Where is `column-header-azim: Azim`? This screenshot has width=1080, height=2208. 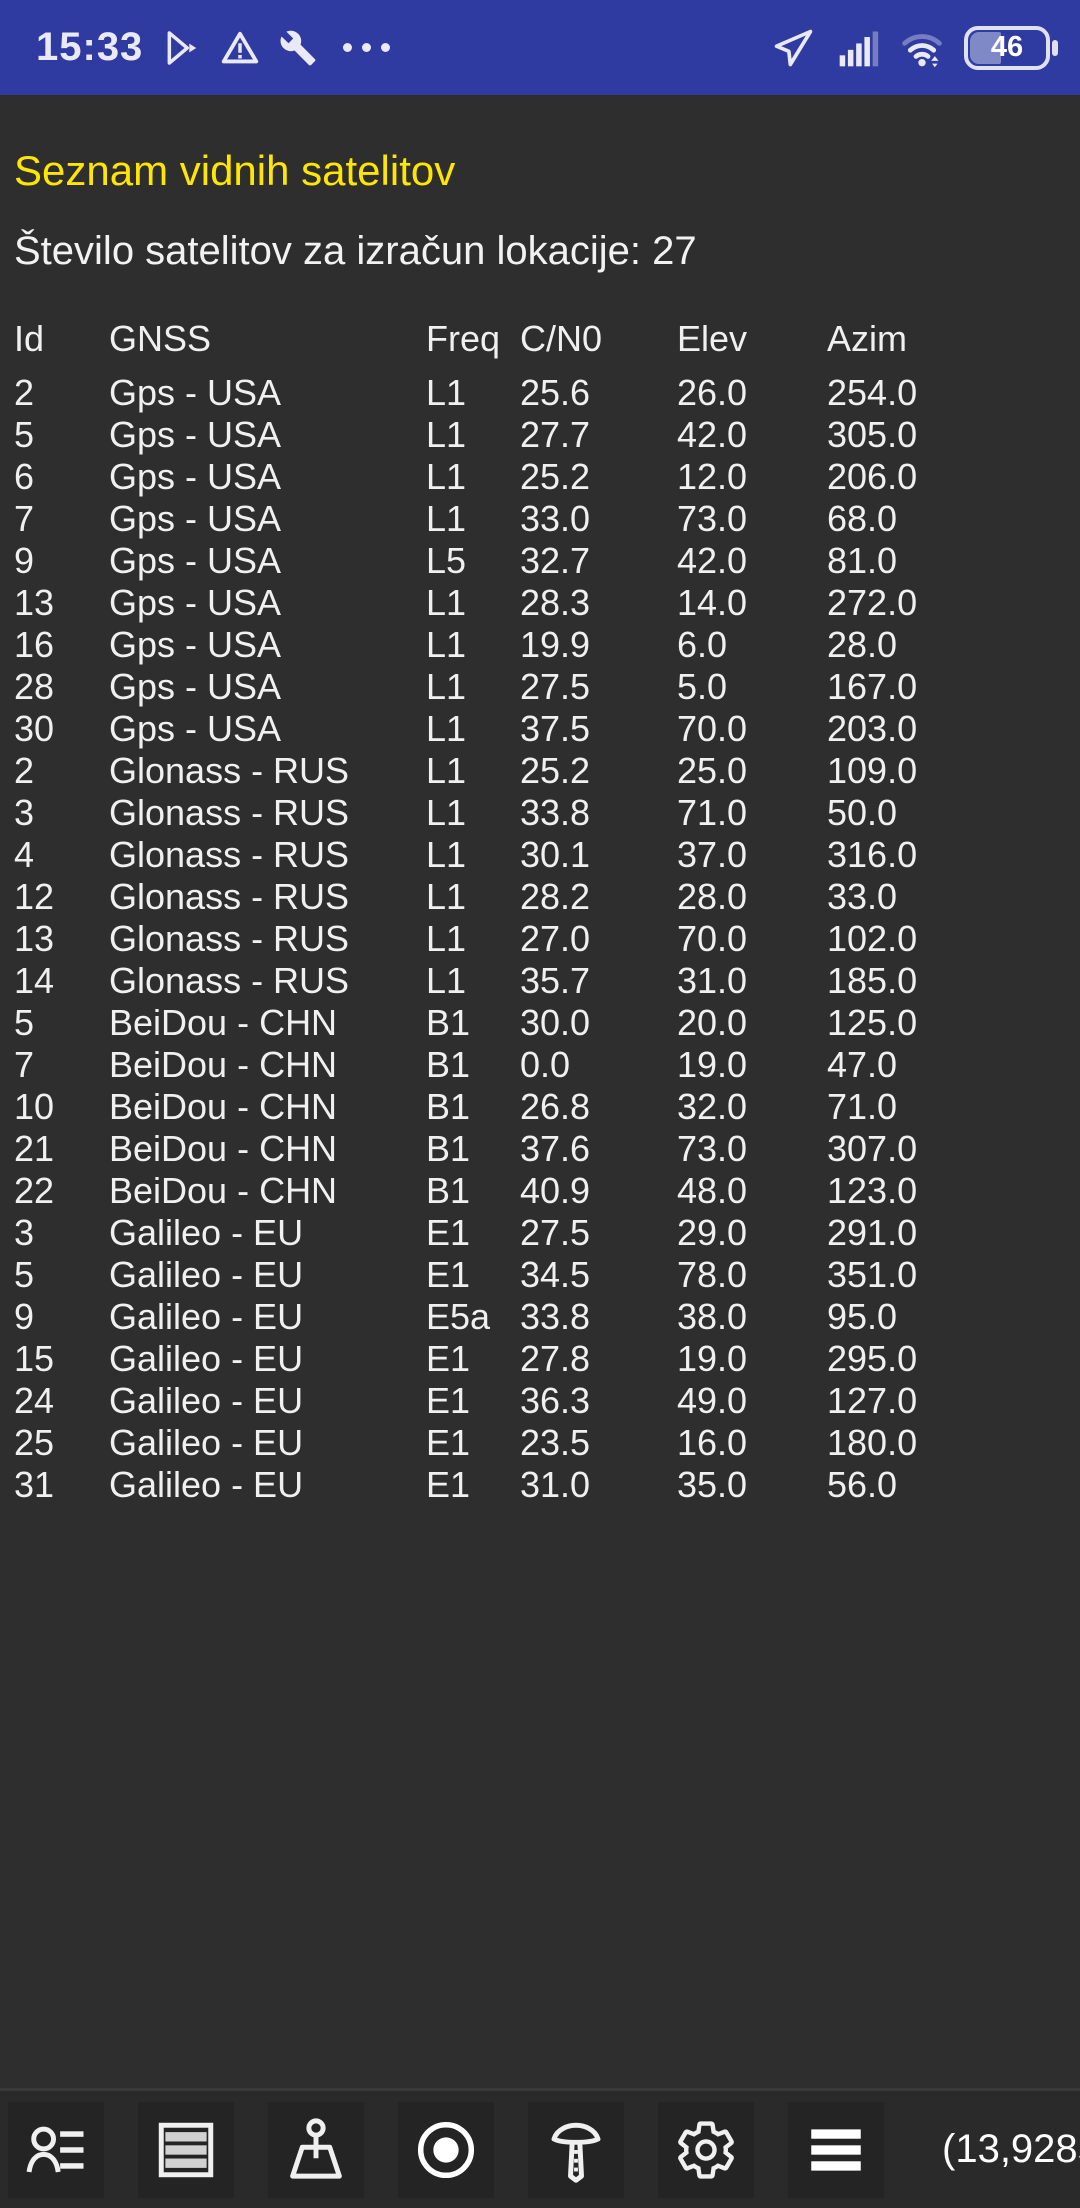 column-header-azim: Azim is located at coordinates (867, 338).